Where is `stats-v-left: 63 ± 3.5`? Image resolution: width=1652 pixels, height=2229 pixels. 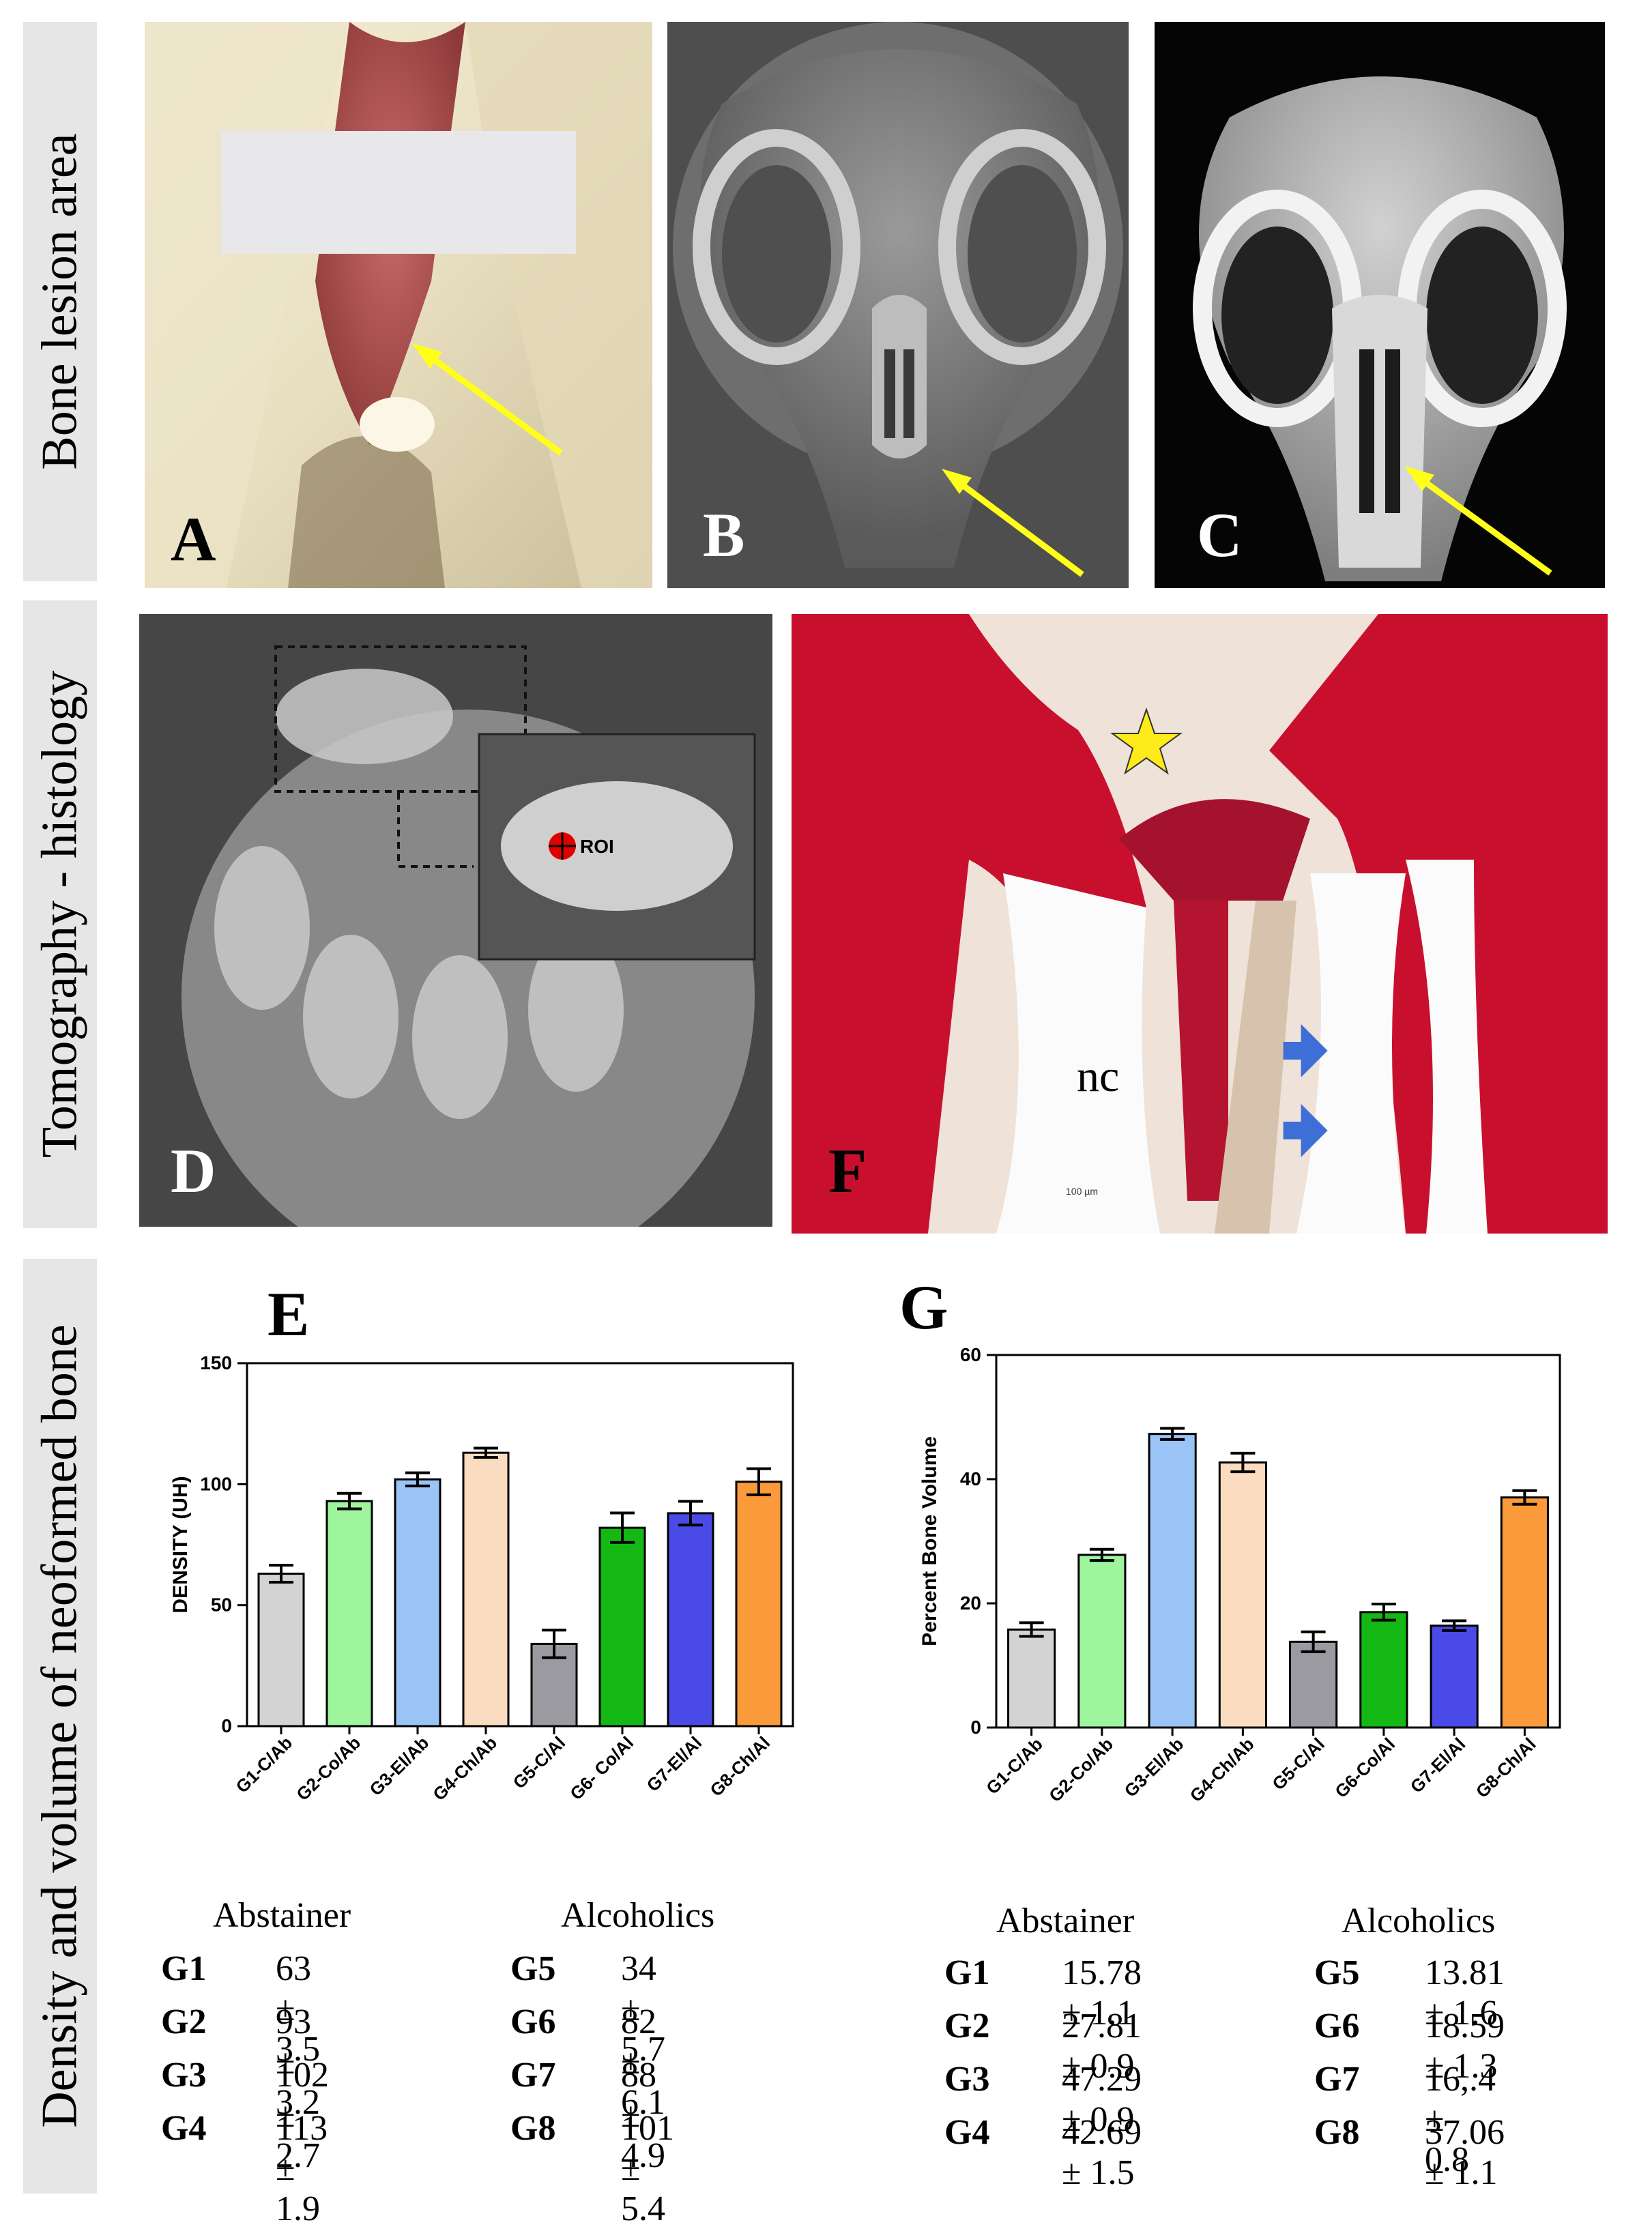 stats-v-left: 63 ± 3.5 is located at coordinates (298, 2009).